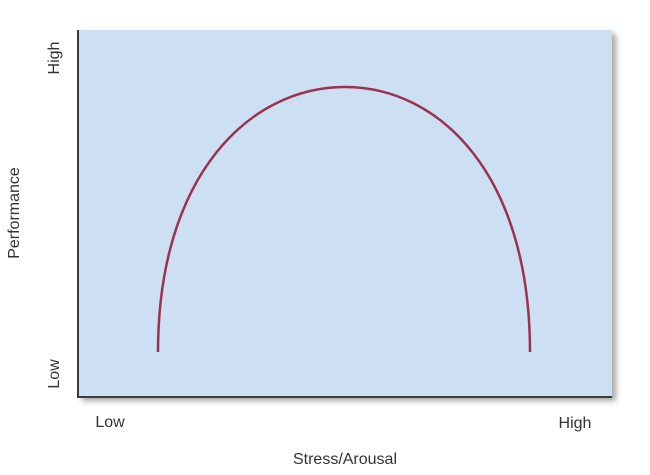 The width and height of the screenshot is (650, 475). I want to click on y-axis-title: Performance, so click(14, 213).